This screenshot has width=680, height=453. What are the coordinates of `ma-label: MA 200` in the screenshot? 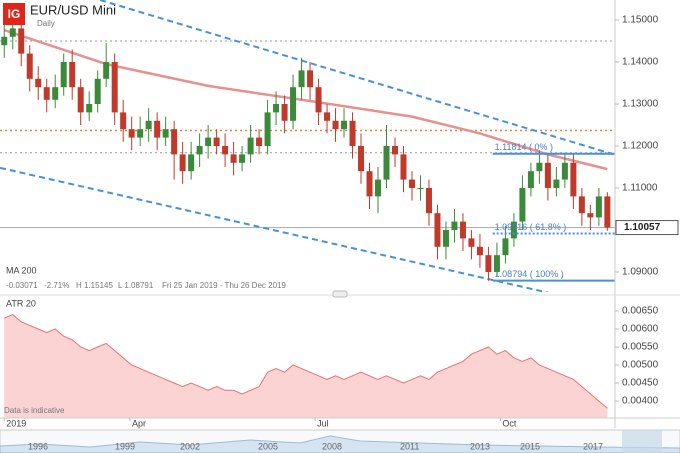 It's located at (21, 270).